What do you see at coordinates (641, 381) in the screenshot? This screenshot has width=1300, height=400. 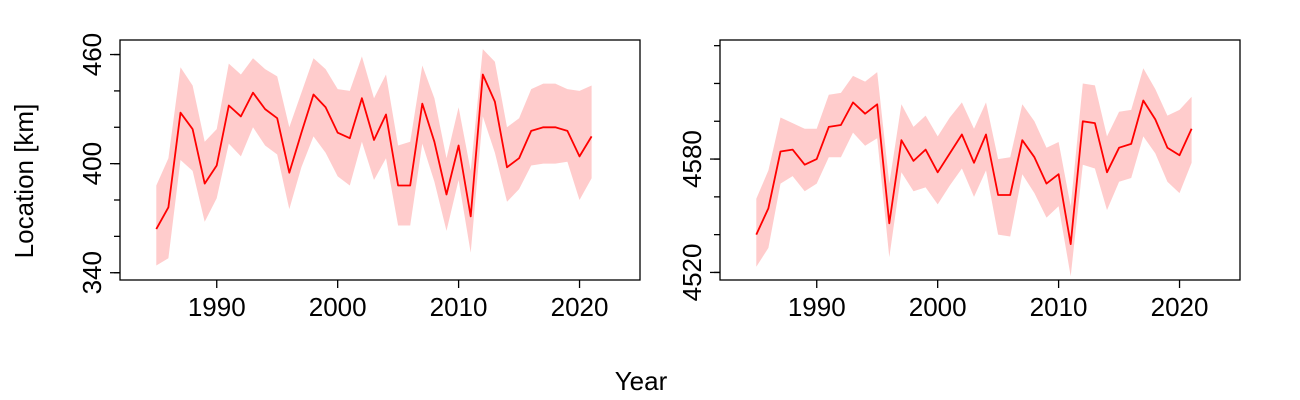 I see `x-axis-label: Year` at bounding box center [641, 381].